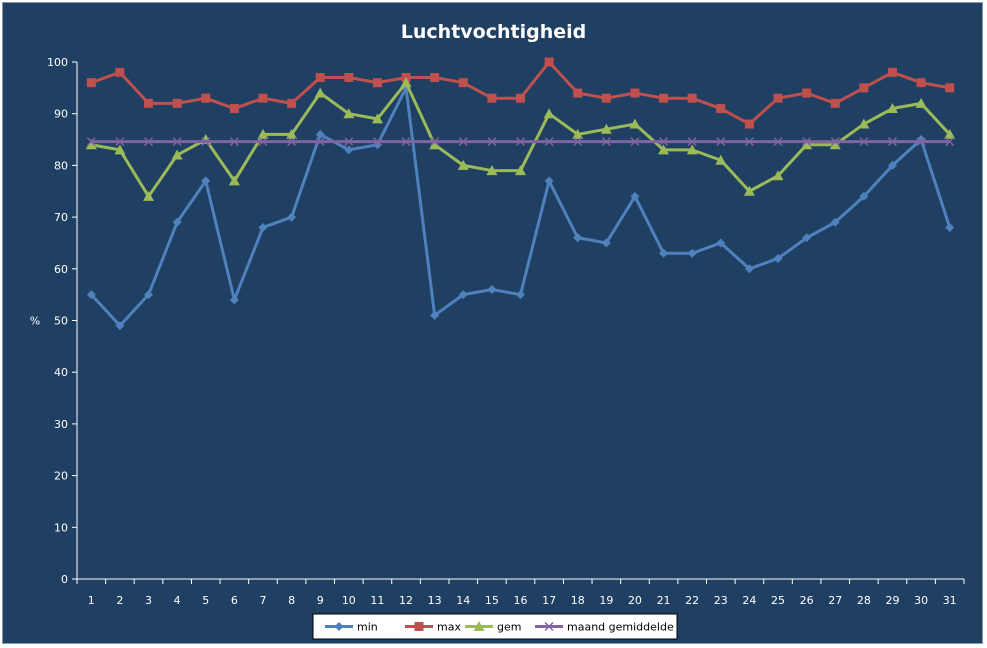 The width and height of the screenshot is (987, 648). What do you see at coordinates (205, 600) in the screenshot?
I see `x-tick-label: 5` at bounding box center [205, 600].